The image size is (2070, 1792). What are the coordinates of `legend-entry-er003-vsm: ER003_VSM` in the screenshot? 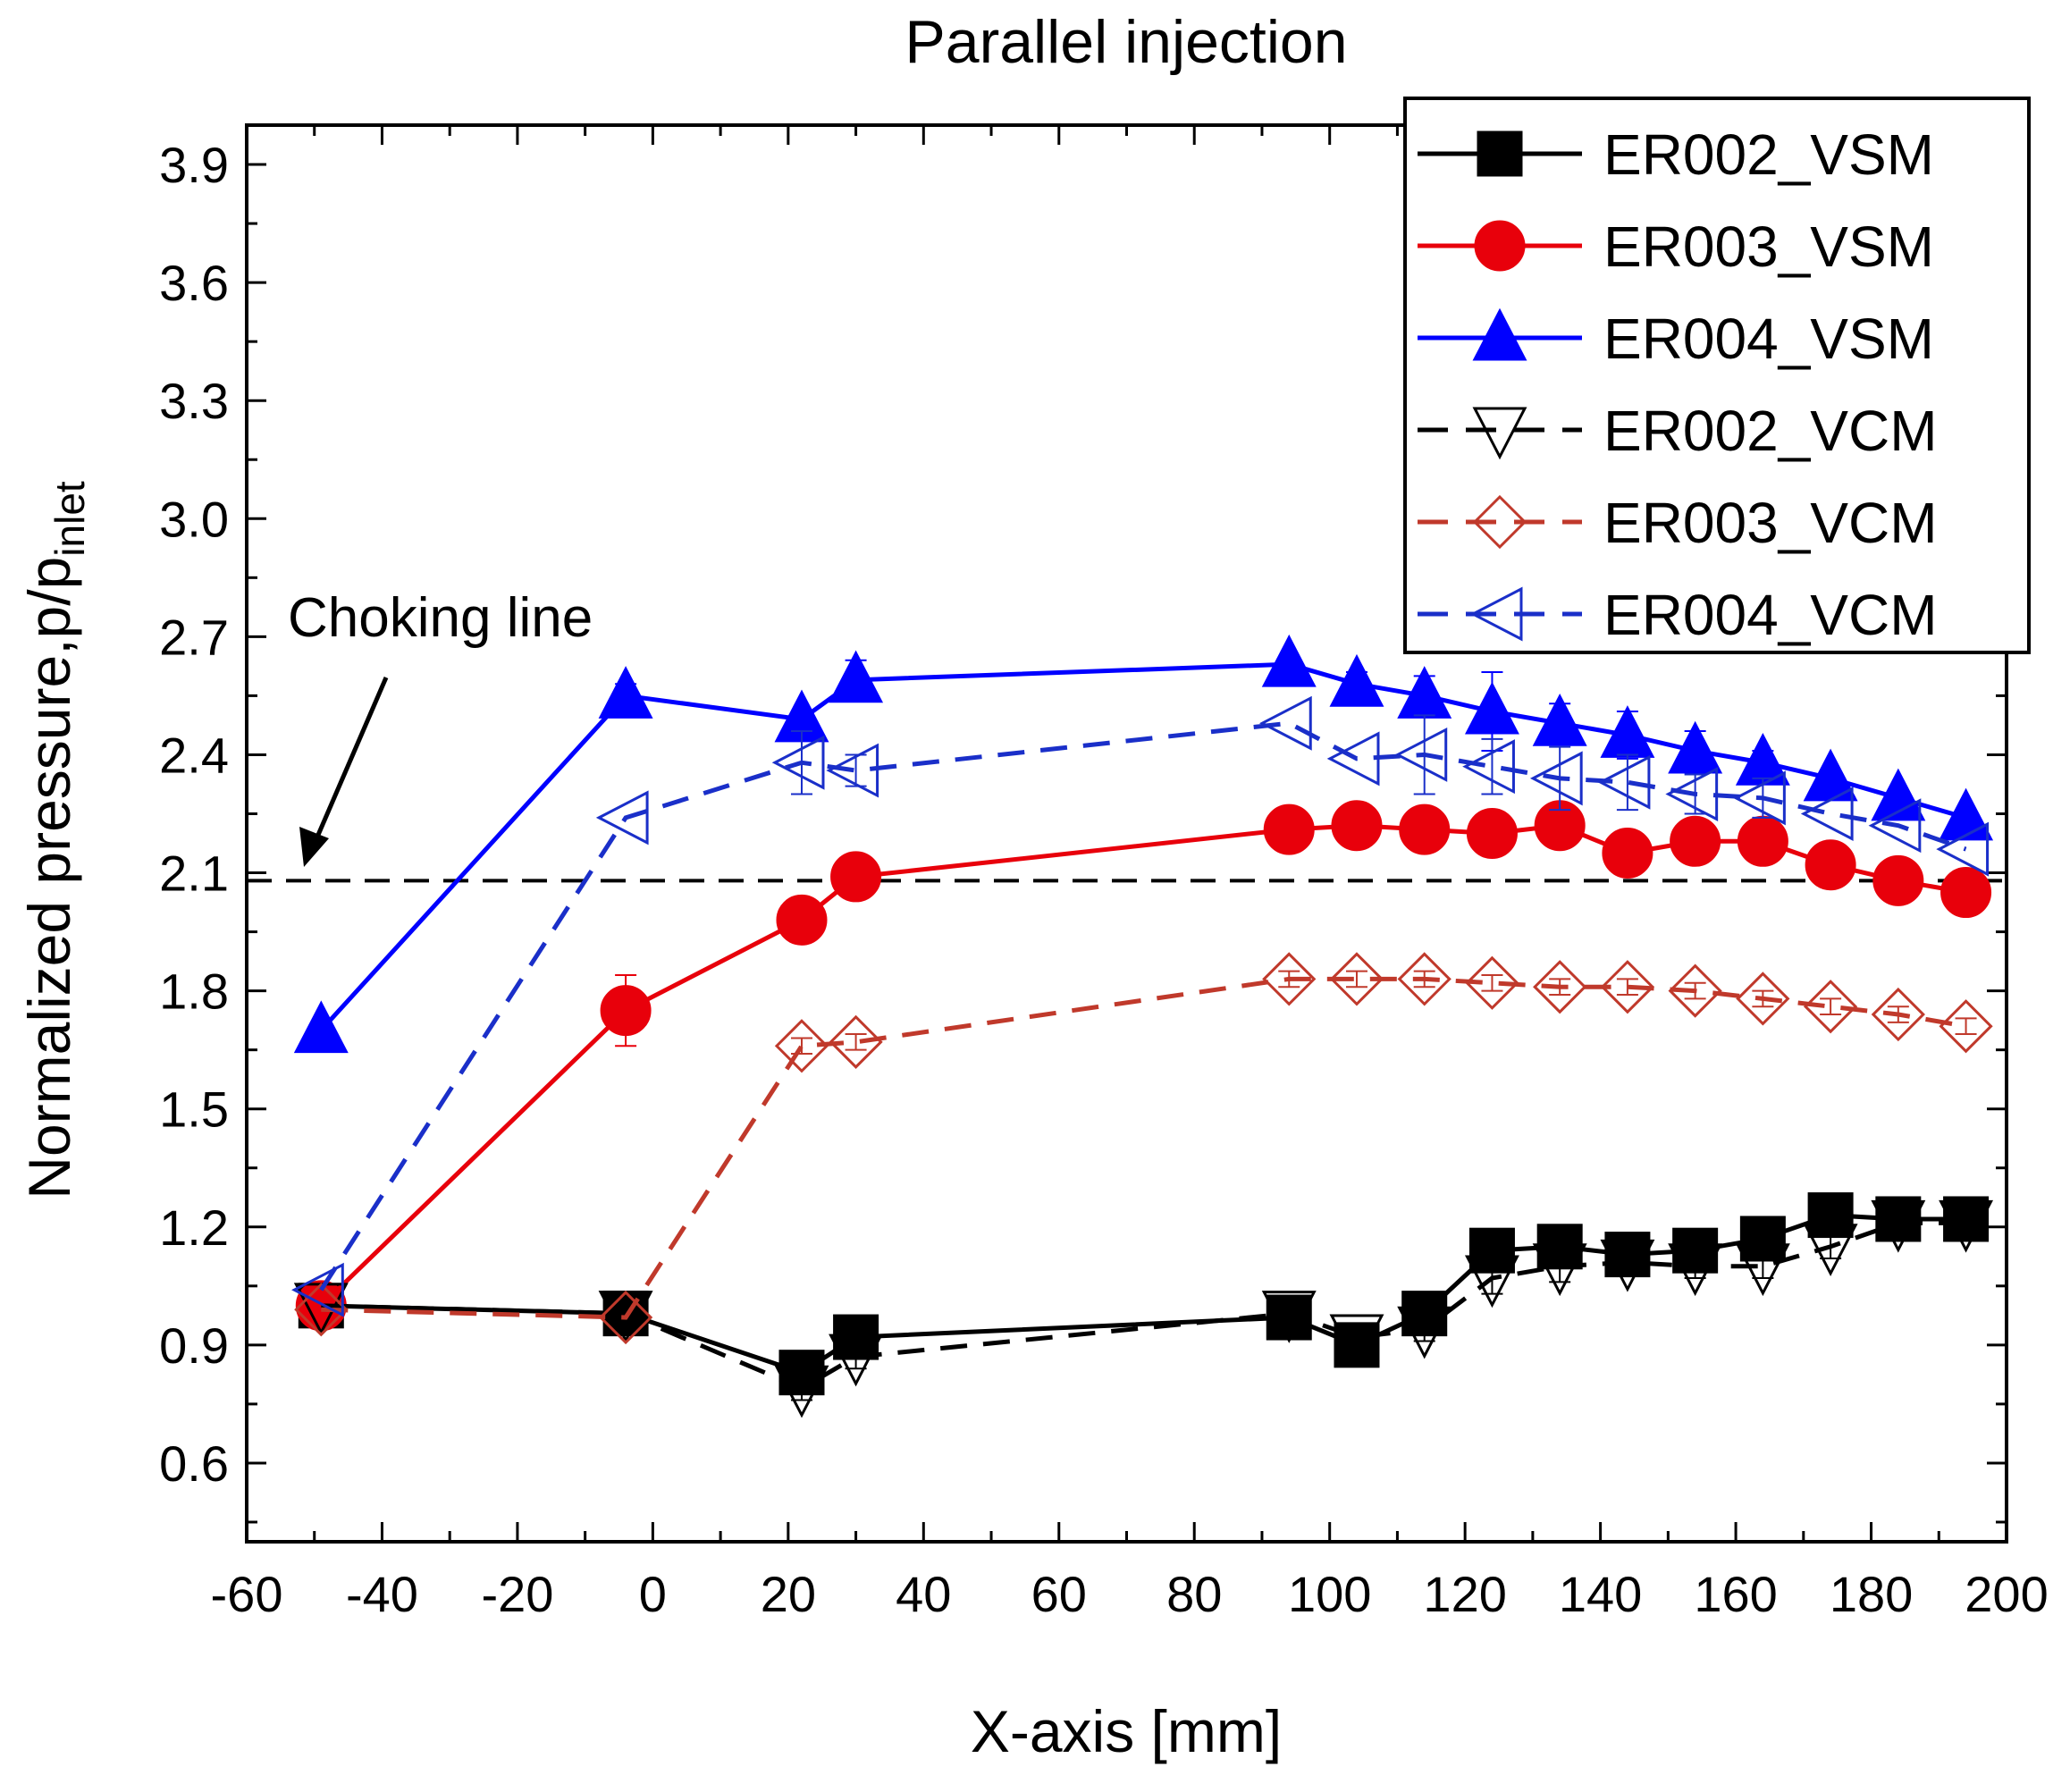 It's located at (1676, 247).